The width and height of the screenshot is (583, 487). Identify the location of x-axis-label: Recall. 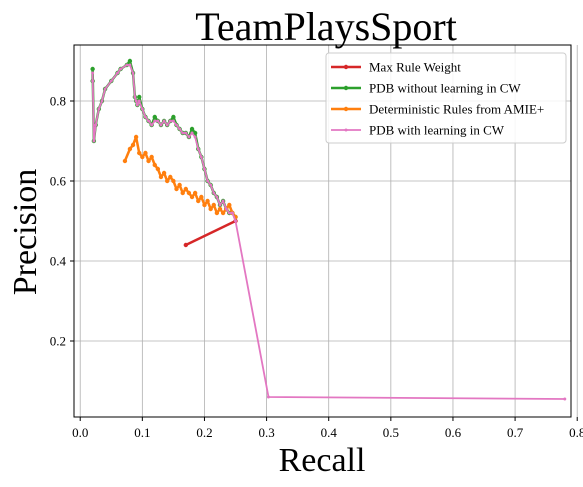
(322, 460).